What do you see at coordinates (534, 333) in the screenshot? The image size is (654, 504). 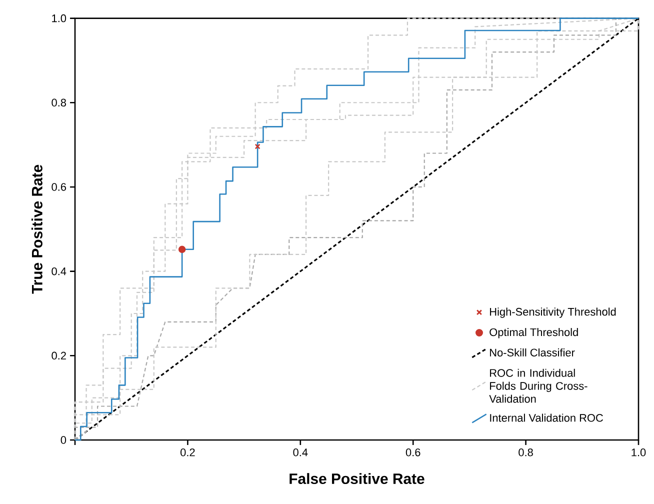 I see `legend-label: Optimal Threshold` at bounding box center [534, 333].